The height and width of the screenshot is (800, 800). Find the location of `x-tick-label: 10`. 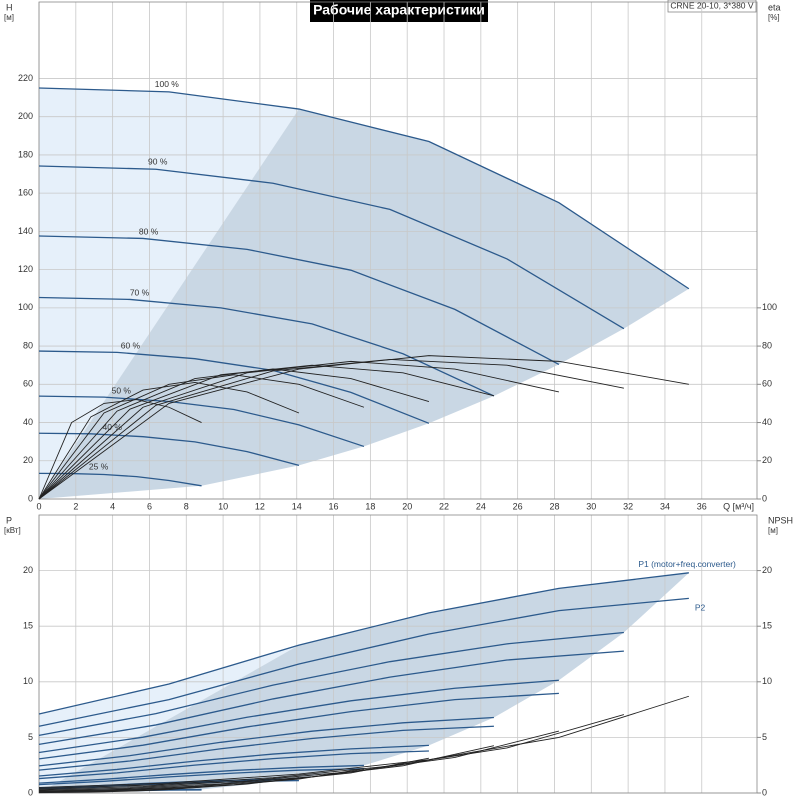

x-tick-label: 10 is located at coordinates (223, 506).